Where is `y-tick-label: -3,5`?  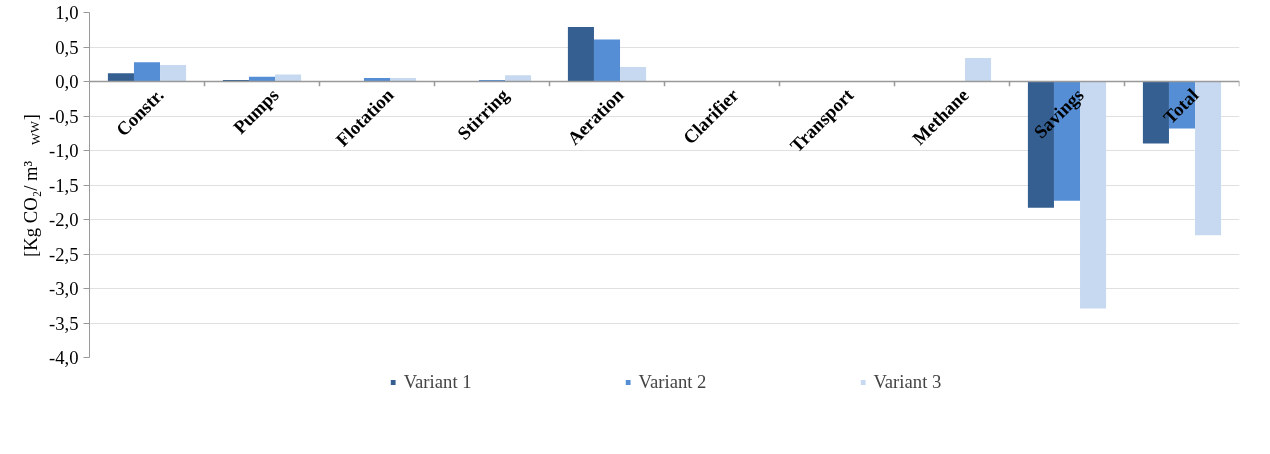
y-tick-label: -3,5 is located at coordinates (63, 323).